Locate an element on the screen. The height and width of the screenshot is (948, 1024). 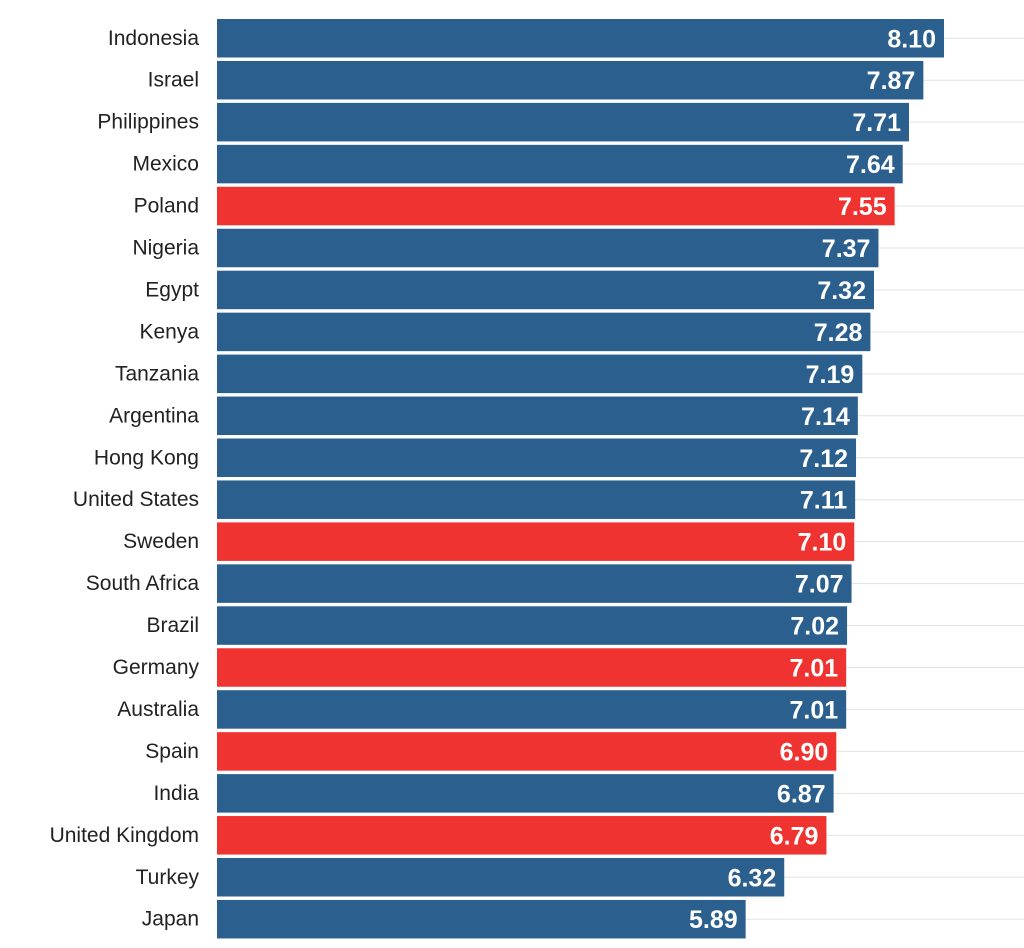
category-label: United Kingdom is located at coordinates (124, 835).